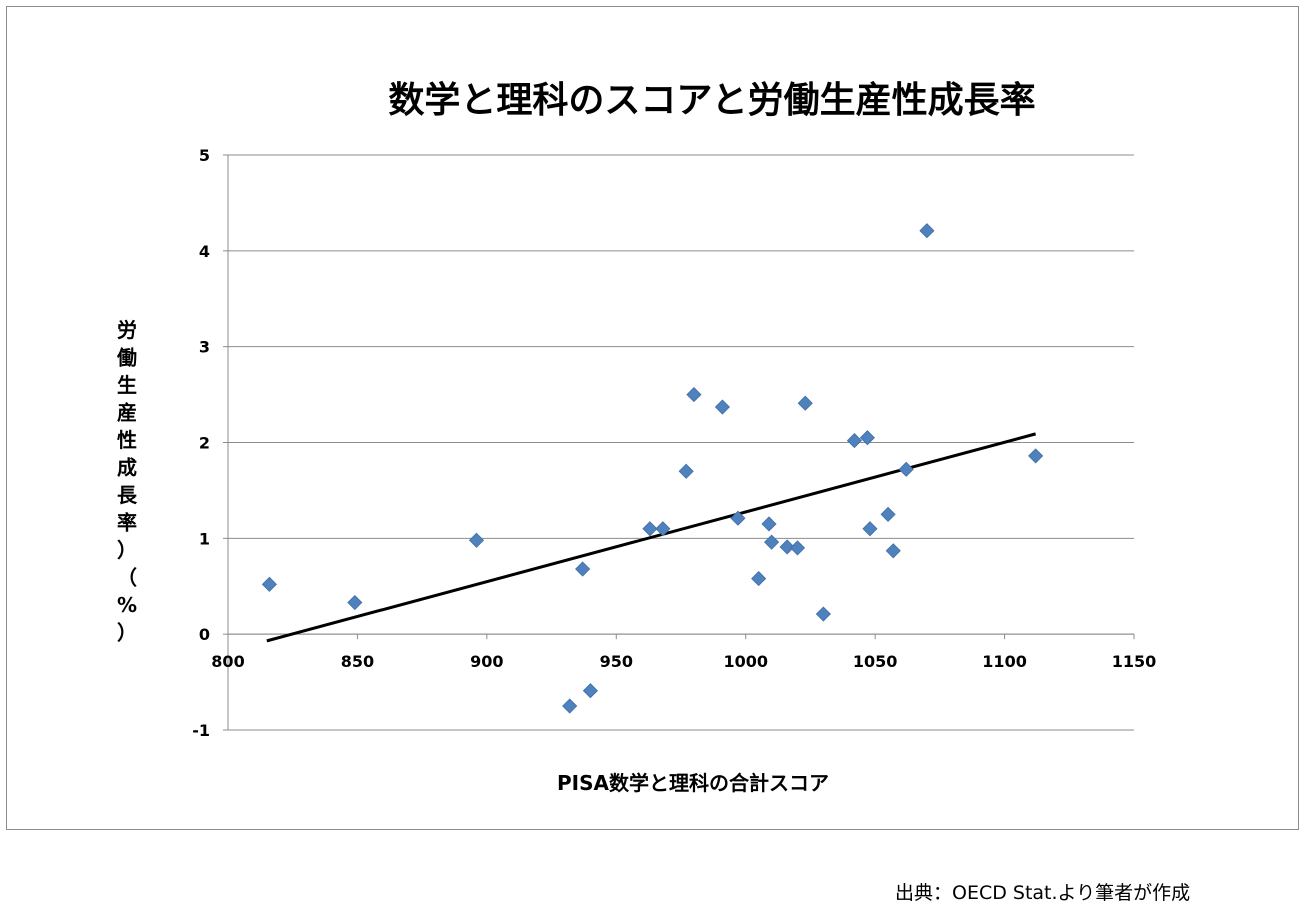  I want to click on x-tick-label: 1150, so click(1134, 661).